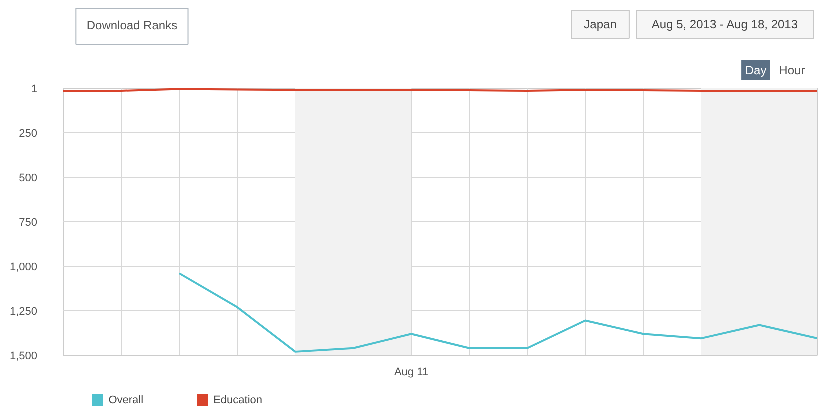  What do you see at coordinates (792, 71) in the screenshot?
I see `text: Hour` at bounding box center [792, 71].